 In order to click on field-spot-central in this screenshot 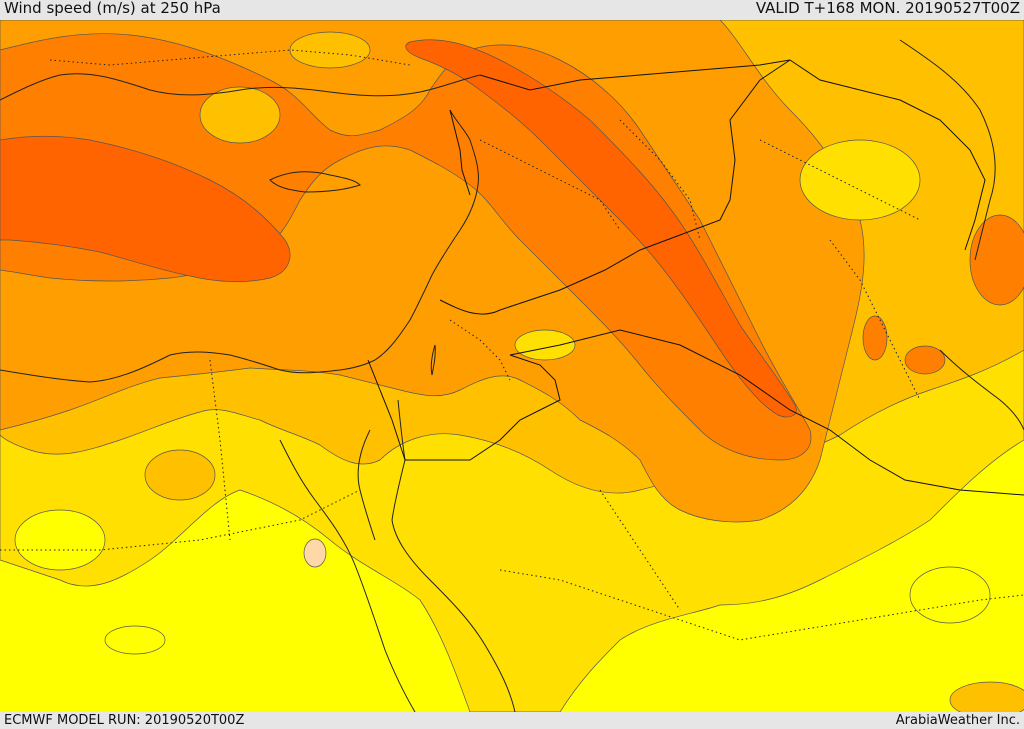, I will do `click(545, 345)`.